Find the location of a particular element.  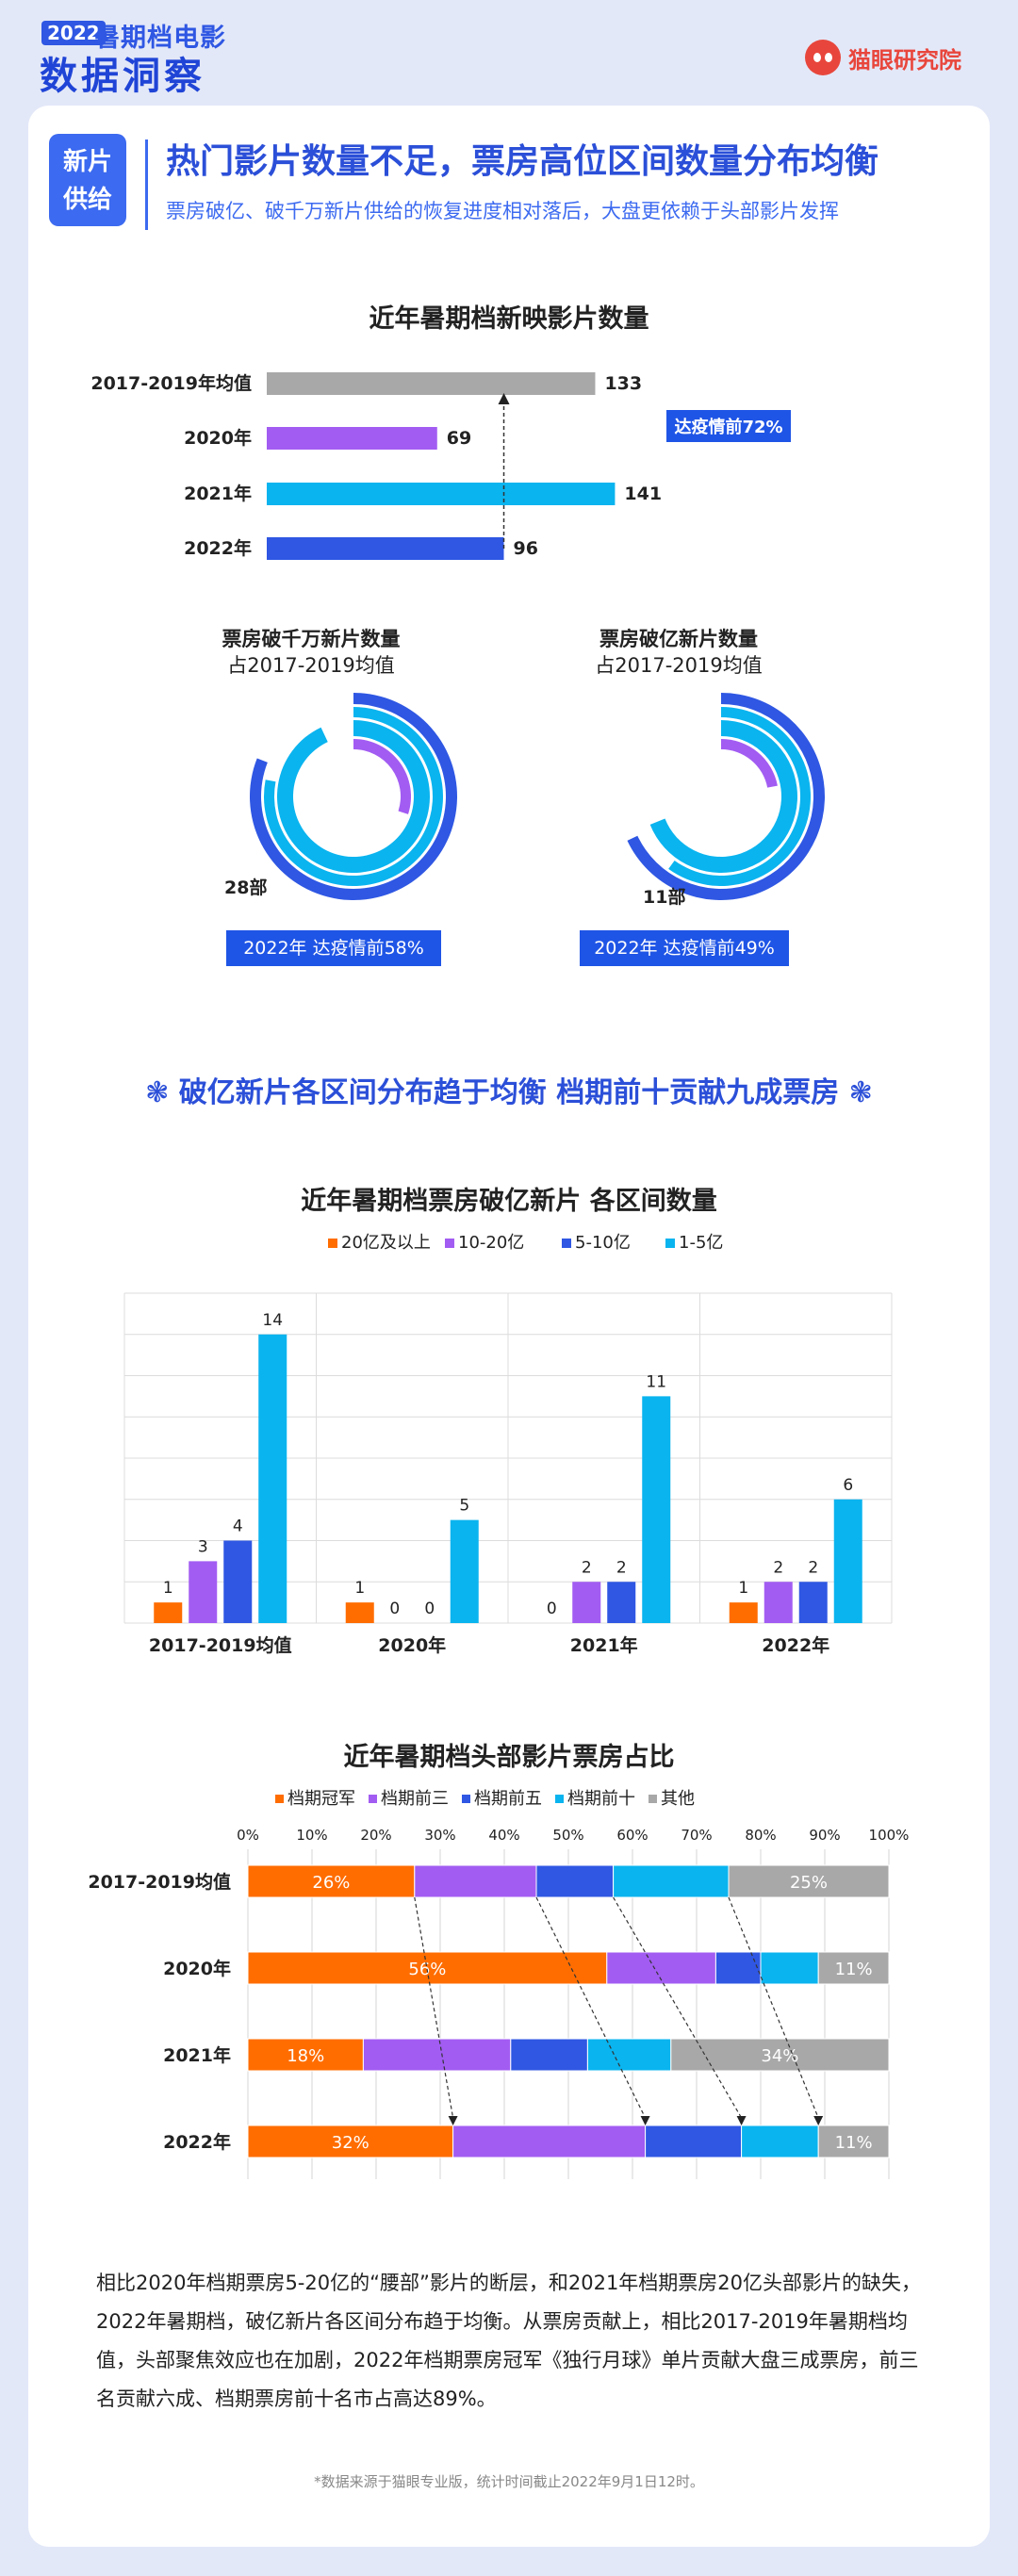

brand-name: 猫眼研究院 is located at coordinates (904, 60).